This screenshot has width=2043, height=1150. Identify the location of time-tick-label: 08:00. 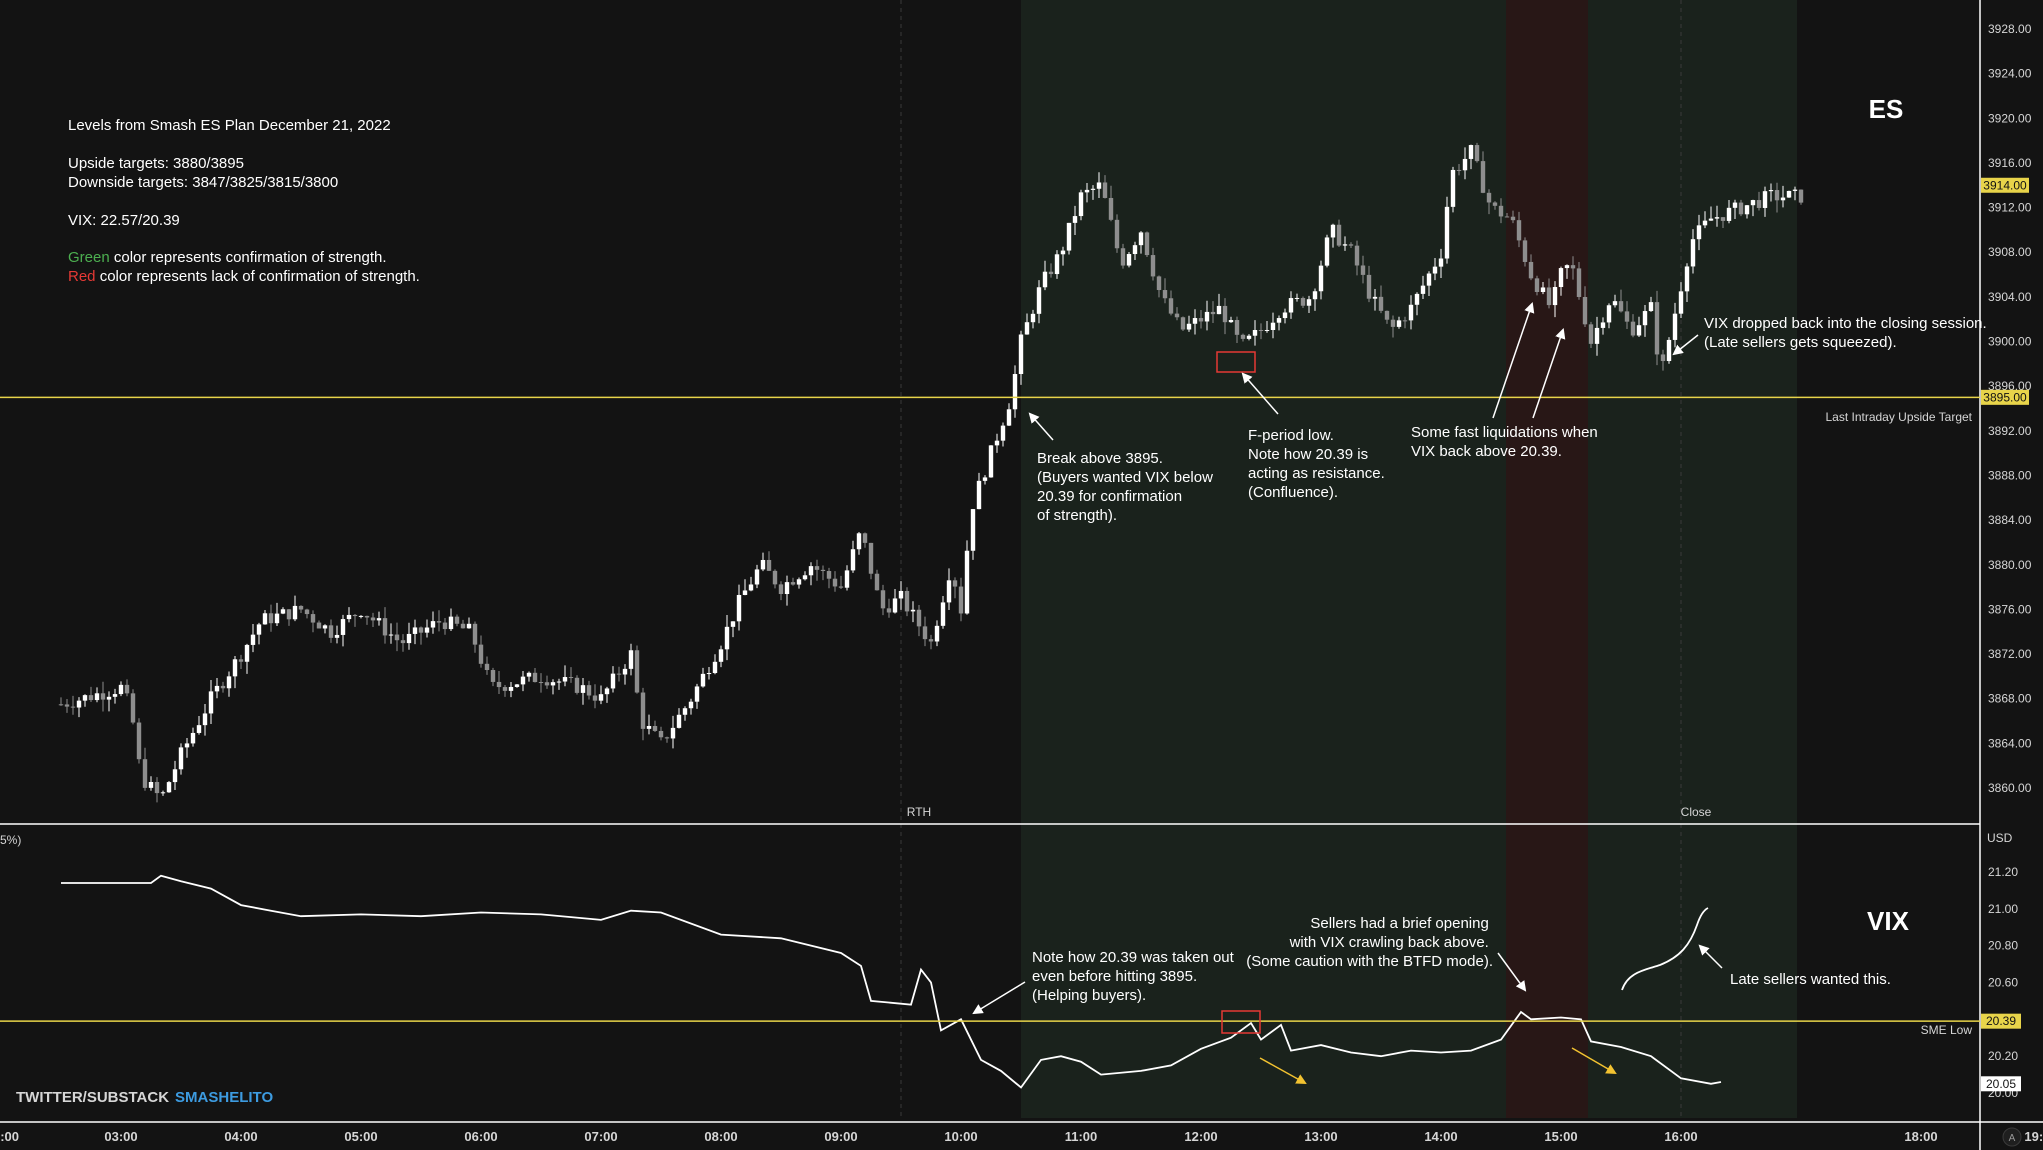
(720, 1136).